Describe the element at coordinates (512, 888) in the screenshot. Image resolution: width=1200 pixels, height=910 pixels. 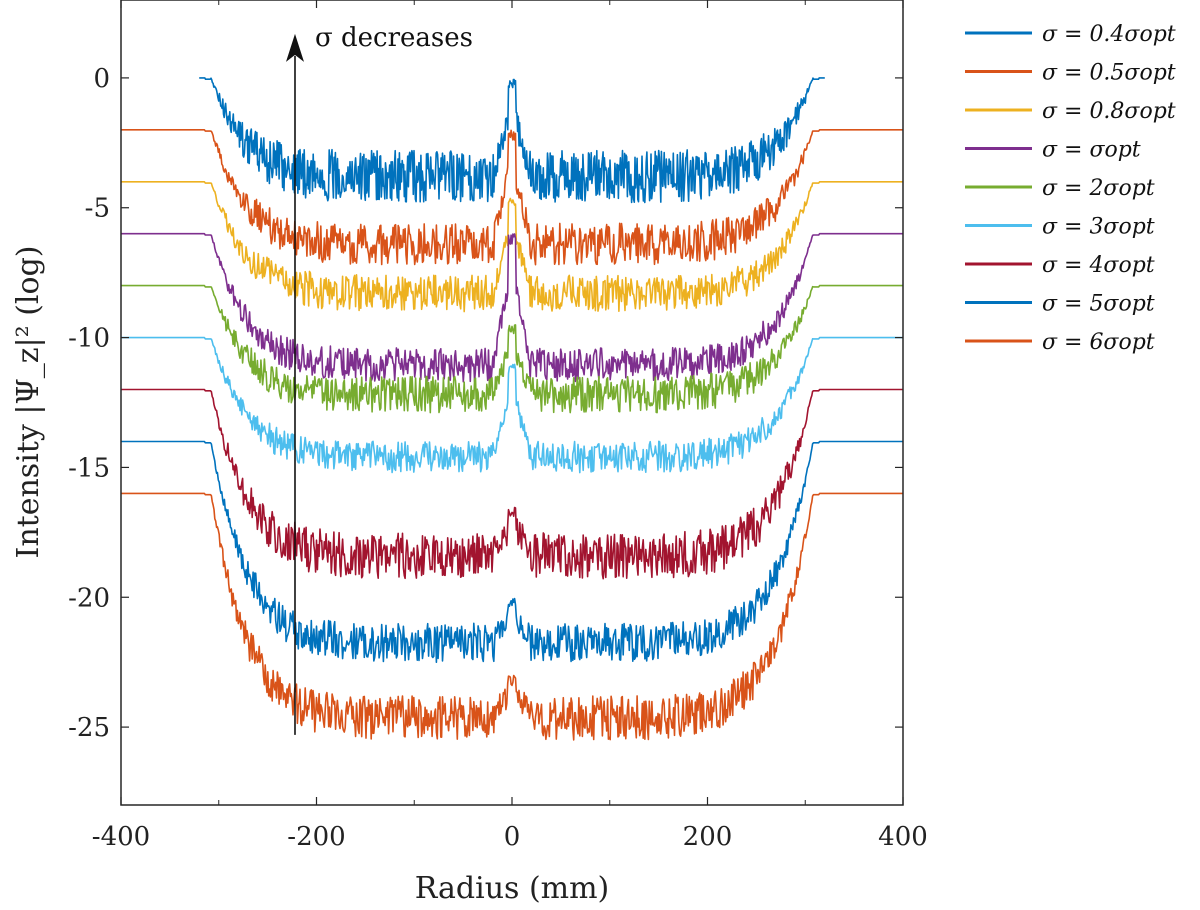
I see `x-axis-title: Radius (mm)` at that location.